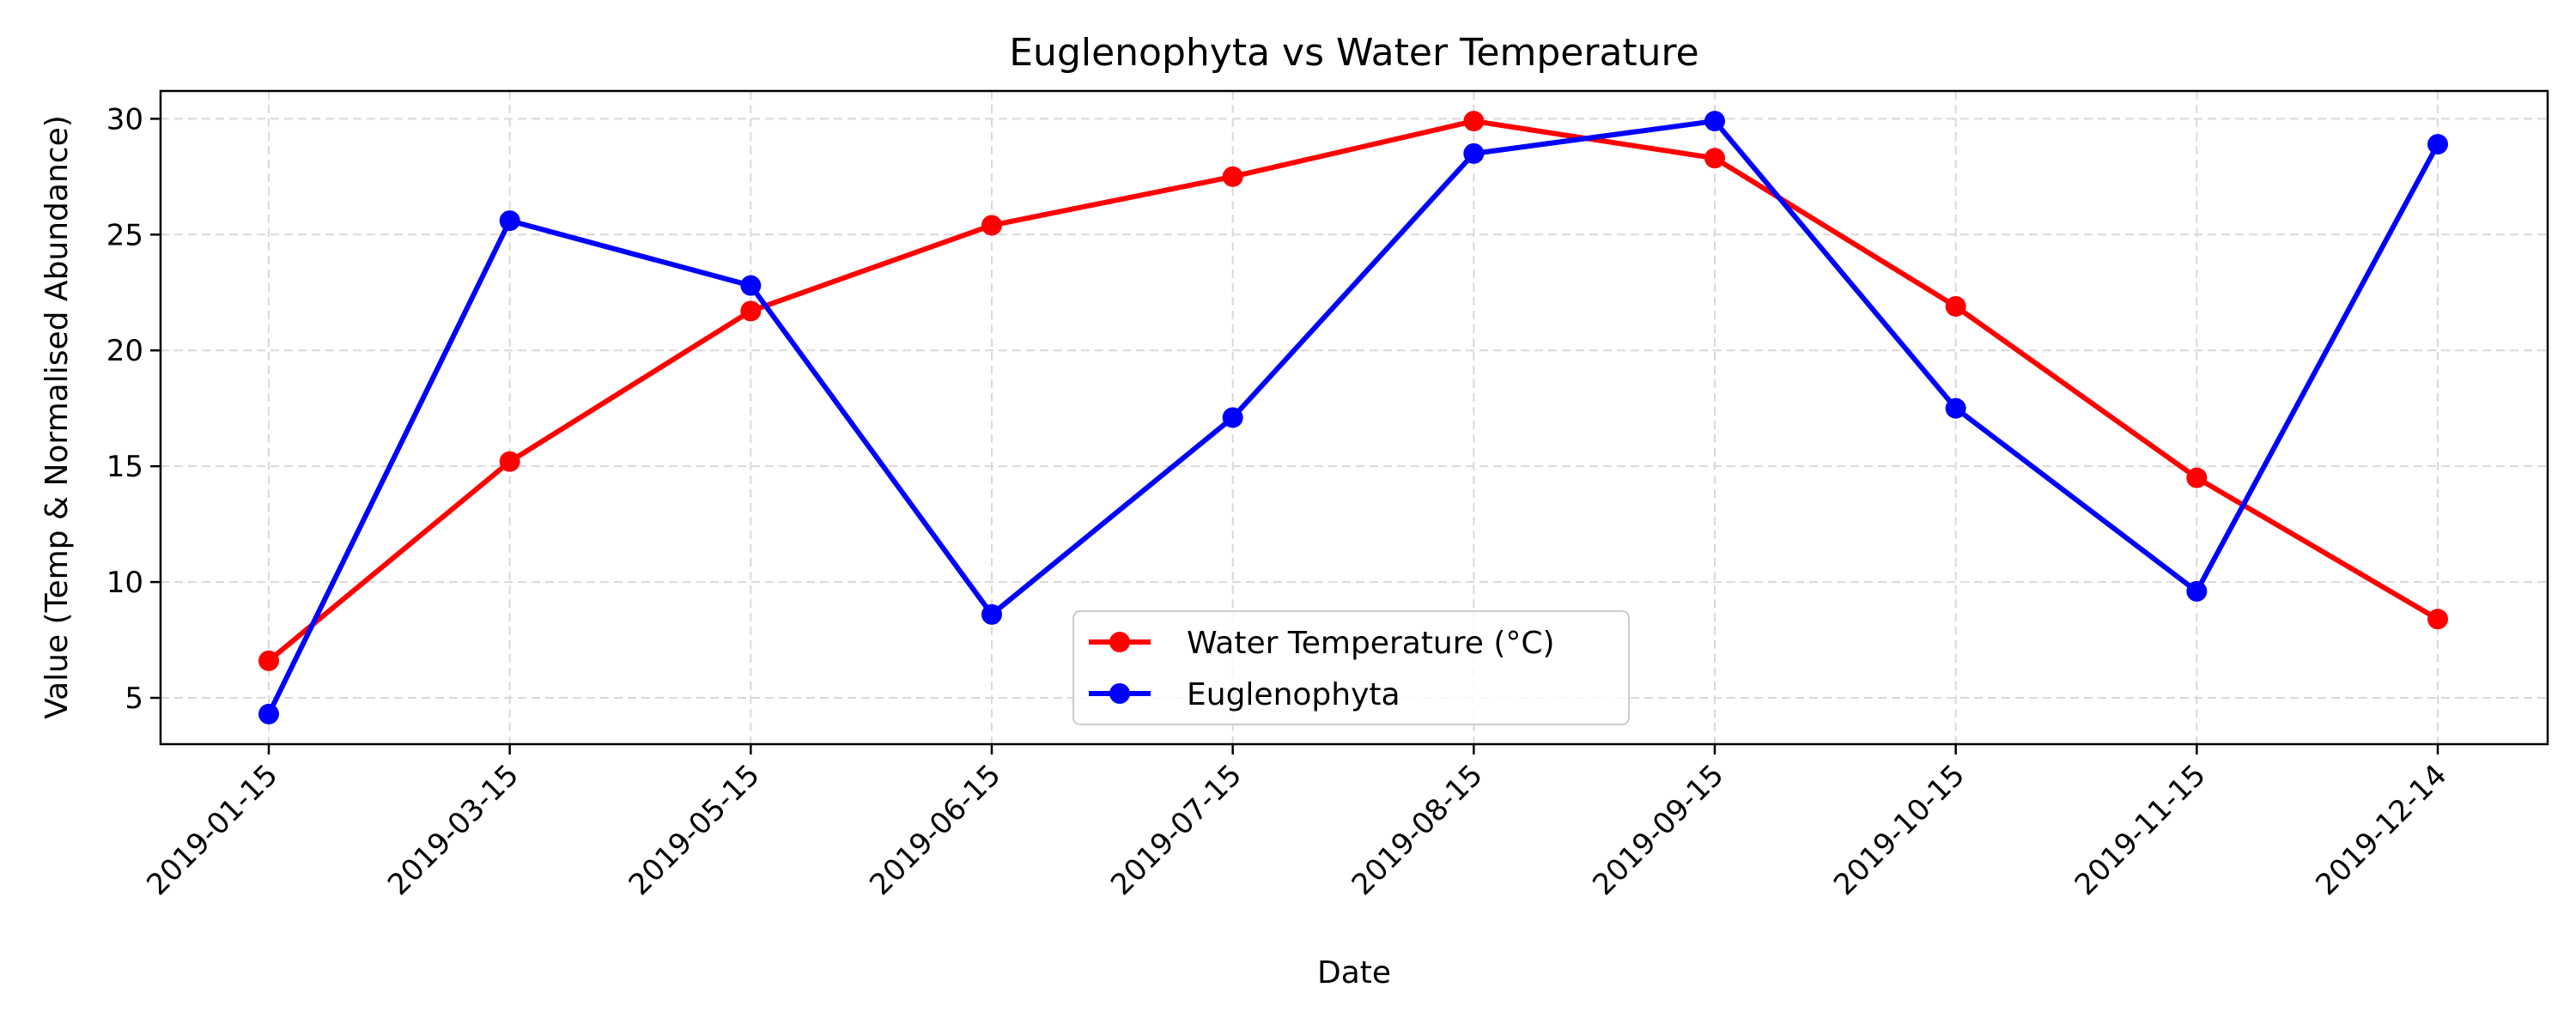 This screenshot has height=1030, width=2576. I want to click on y-tick-label: 20, so click(124, 351).